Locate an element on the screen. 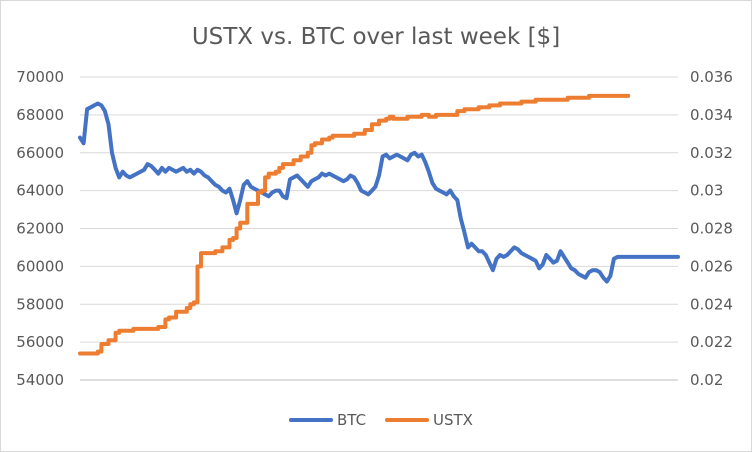  left-tick-label: 66000 is located at coordinates (40, 153).